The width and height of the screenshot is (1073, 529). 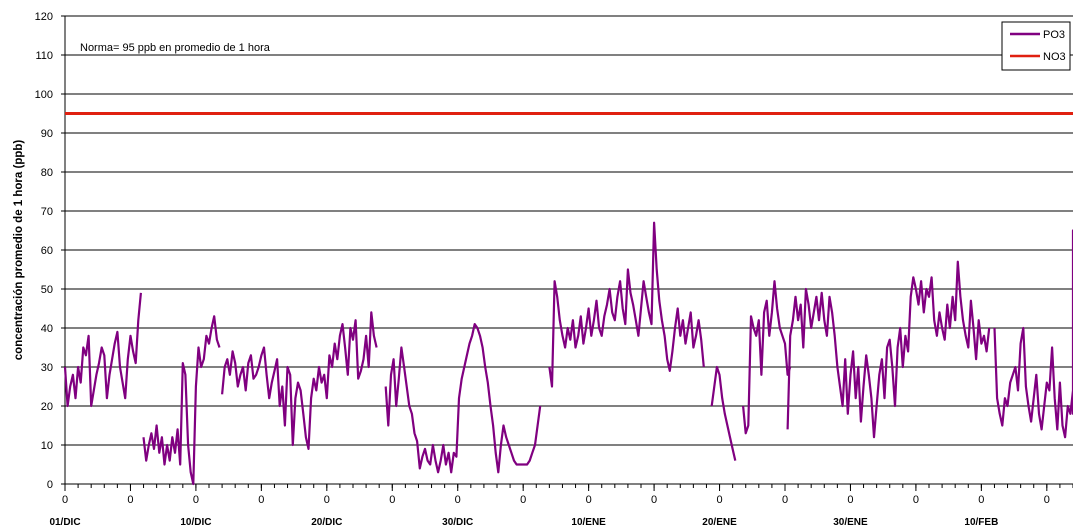 I want to click on x-date-label: 10/ENE, so click(x=588, y=522).